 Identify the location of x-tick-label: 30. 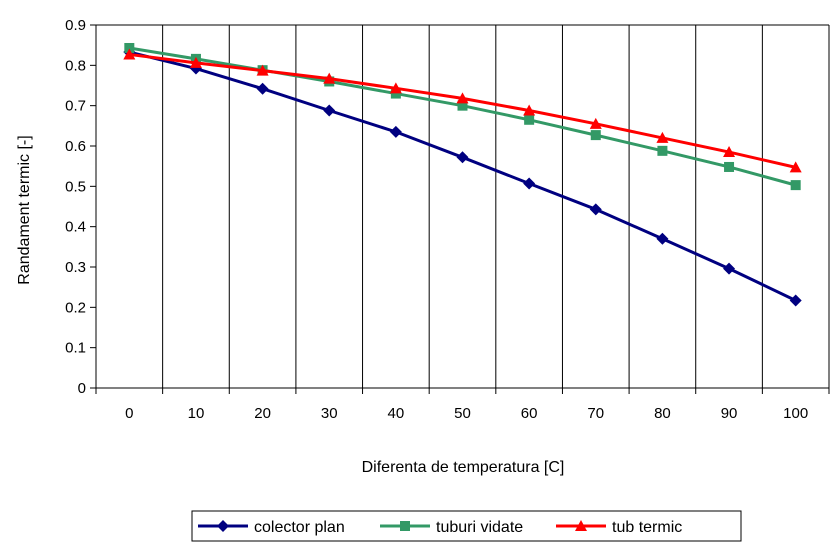
(329, 413).